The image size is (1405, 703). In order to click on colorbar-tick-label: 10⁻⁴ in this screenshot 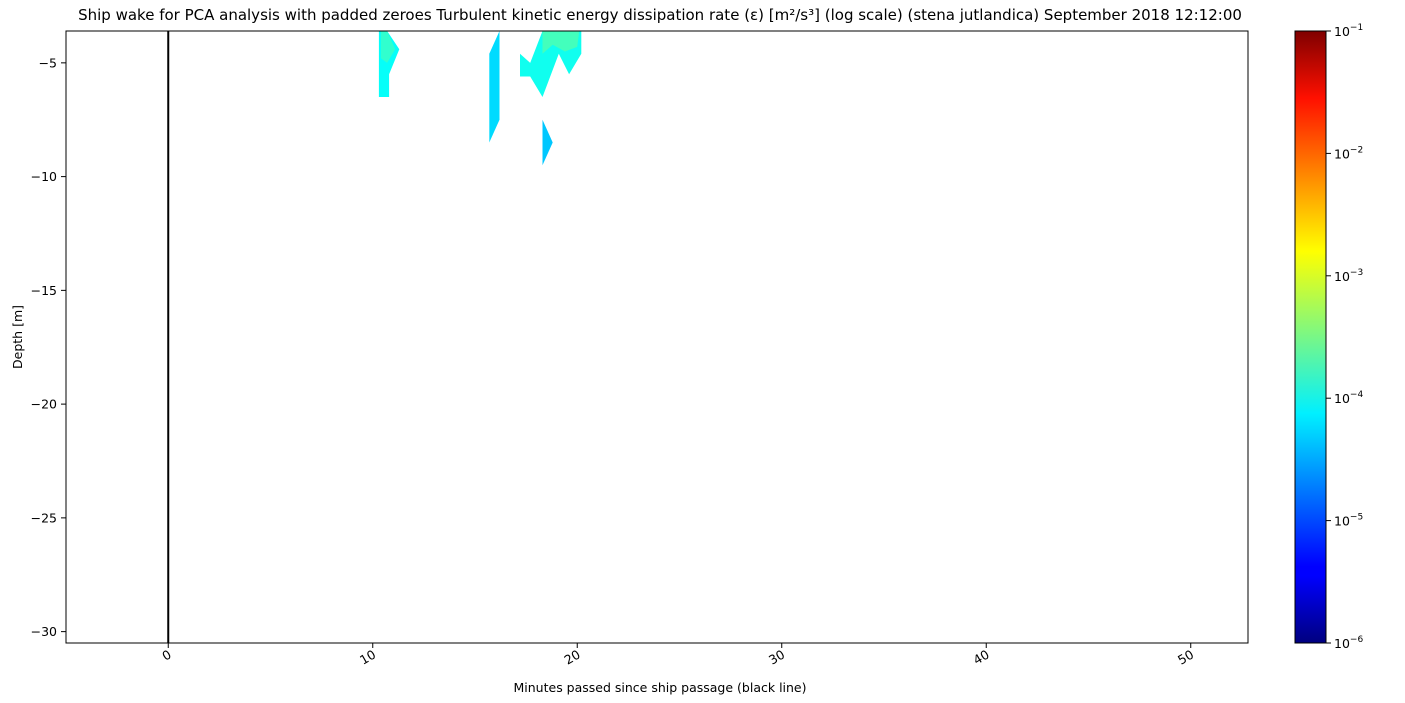, I will do `click(1348, 398)`.